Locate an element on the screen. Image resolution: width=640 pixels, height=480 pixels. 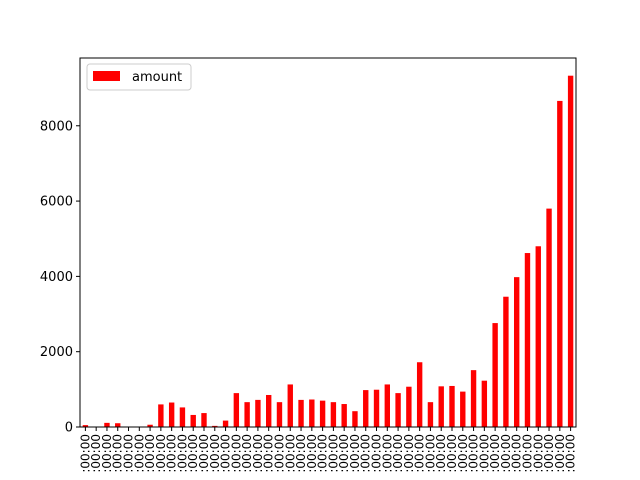
y-tick-label: 8000 is located at coordinates (56, 126).